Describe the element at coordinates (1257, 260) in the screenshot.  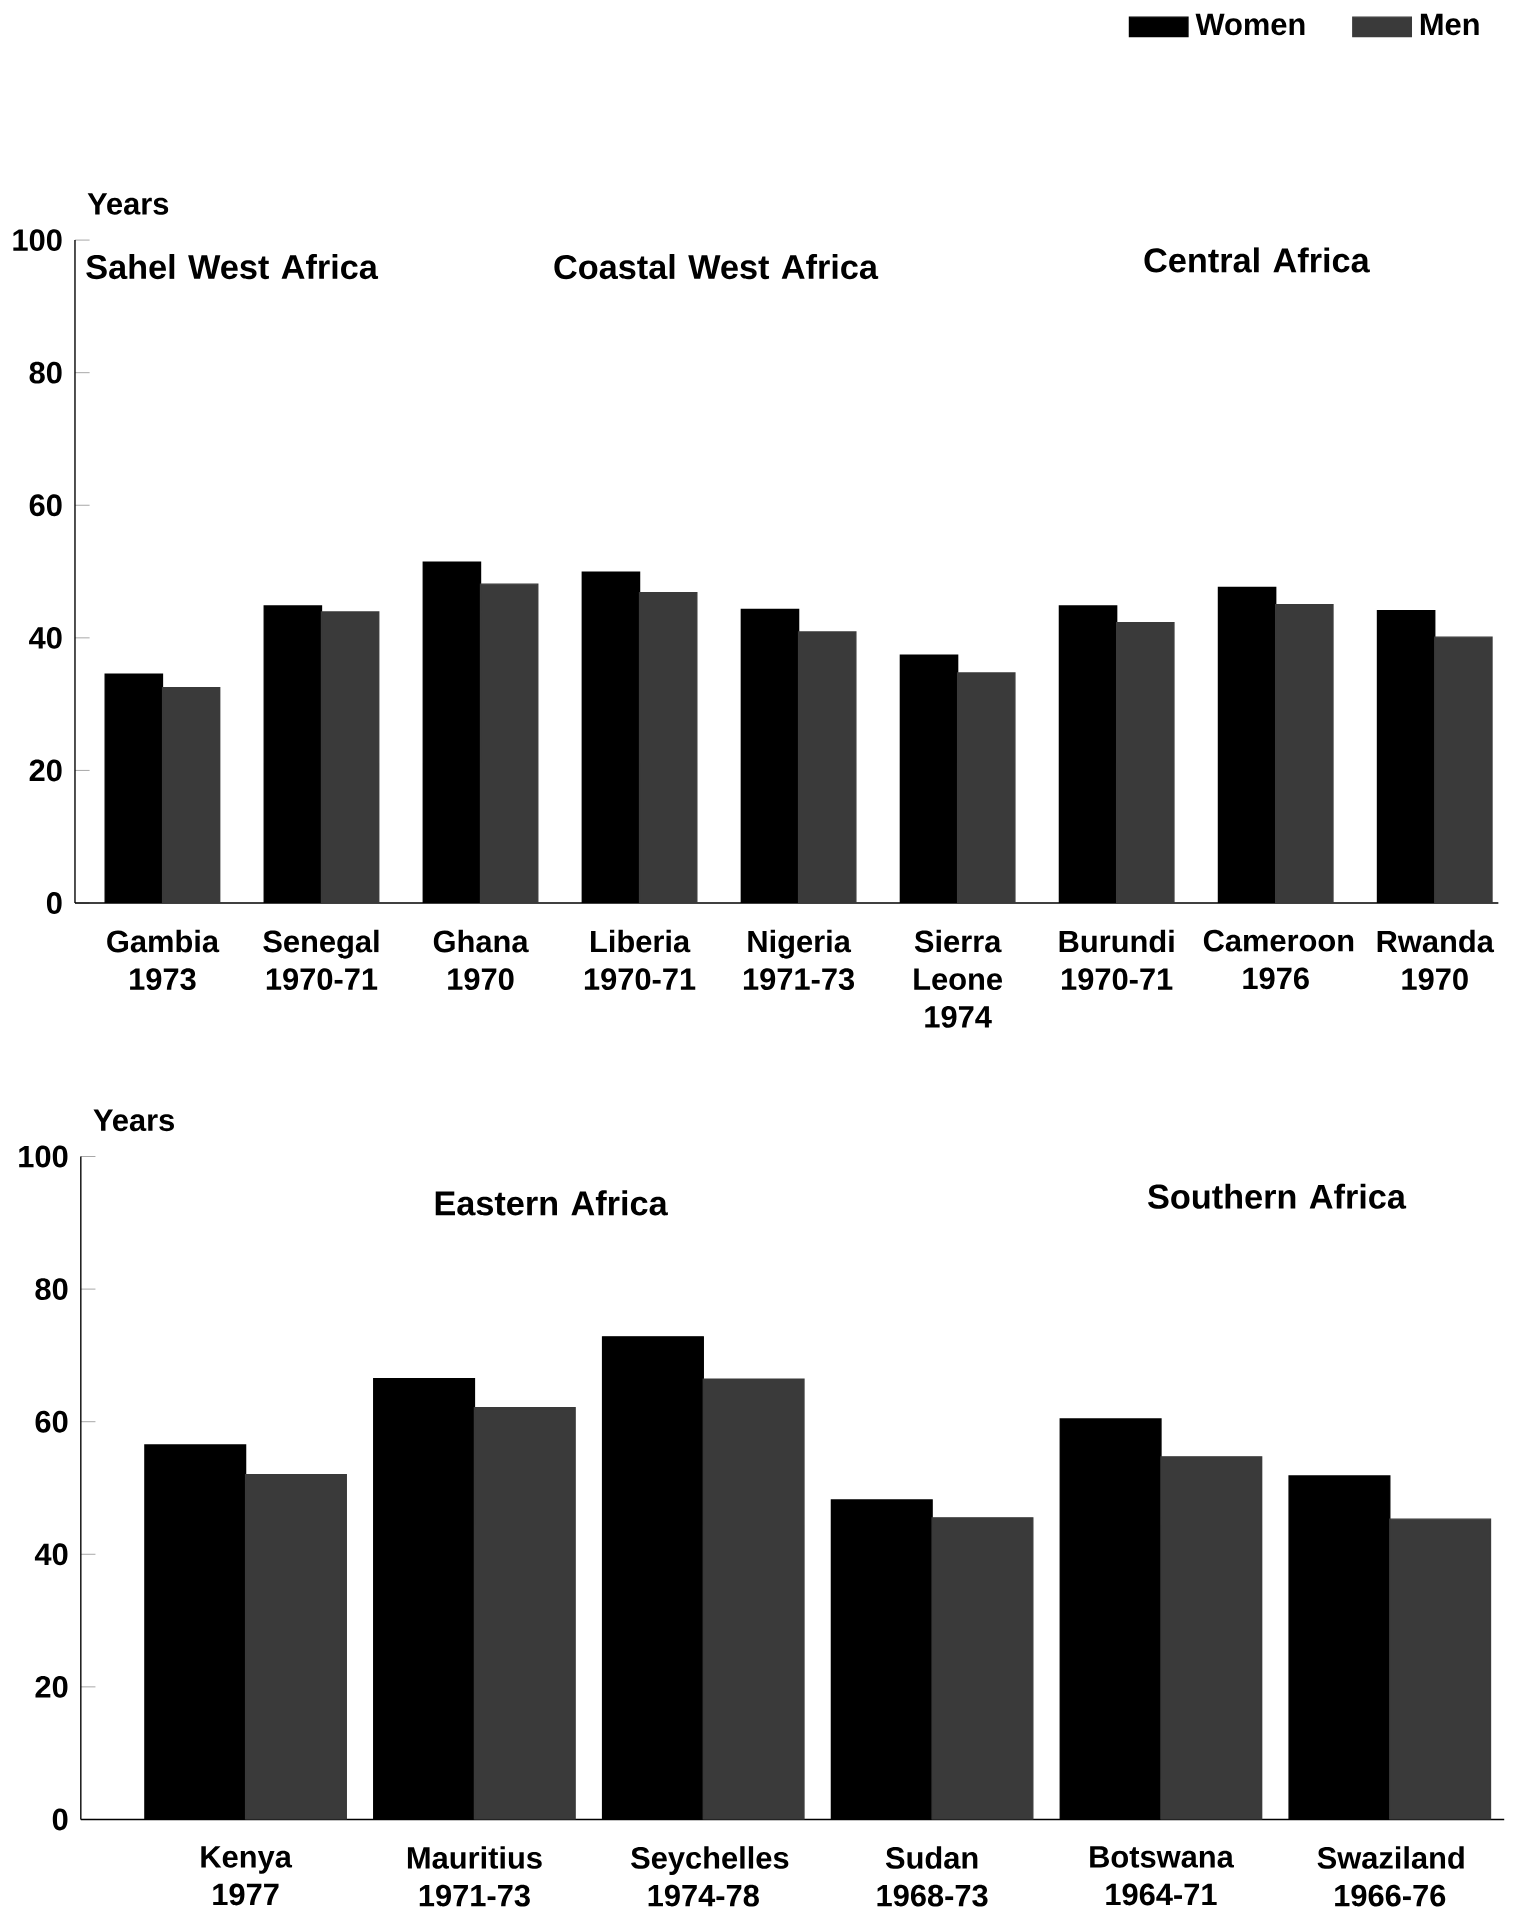
I see `annotation: Central Africa` at that location.